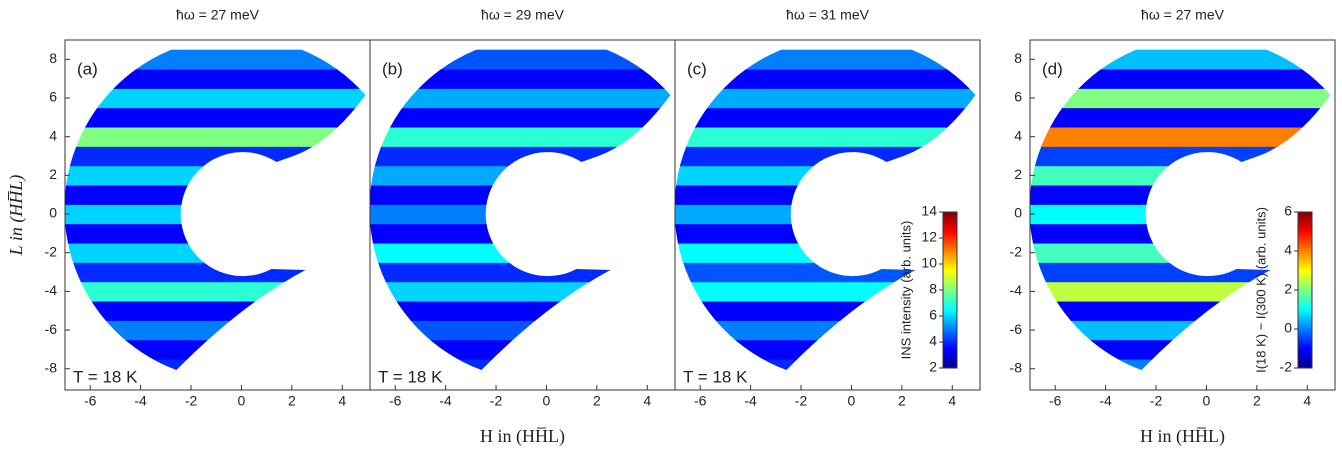 This screenshot has width=1342, height=462. I want to click on x-axis-label: H in (HH̅L), so click(1182, 436).